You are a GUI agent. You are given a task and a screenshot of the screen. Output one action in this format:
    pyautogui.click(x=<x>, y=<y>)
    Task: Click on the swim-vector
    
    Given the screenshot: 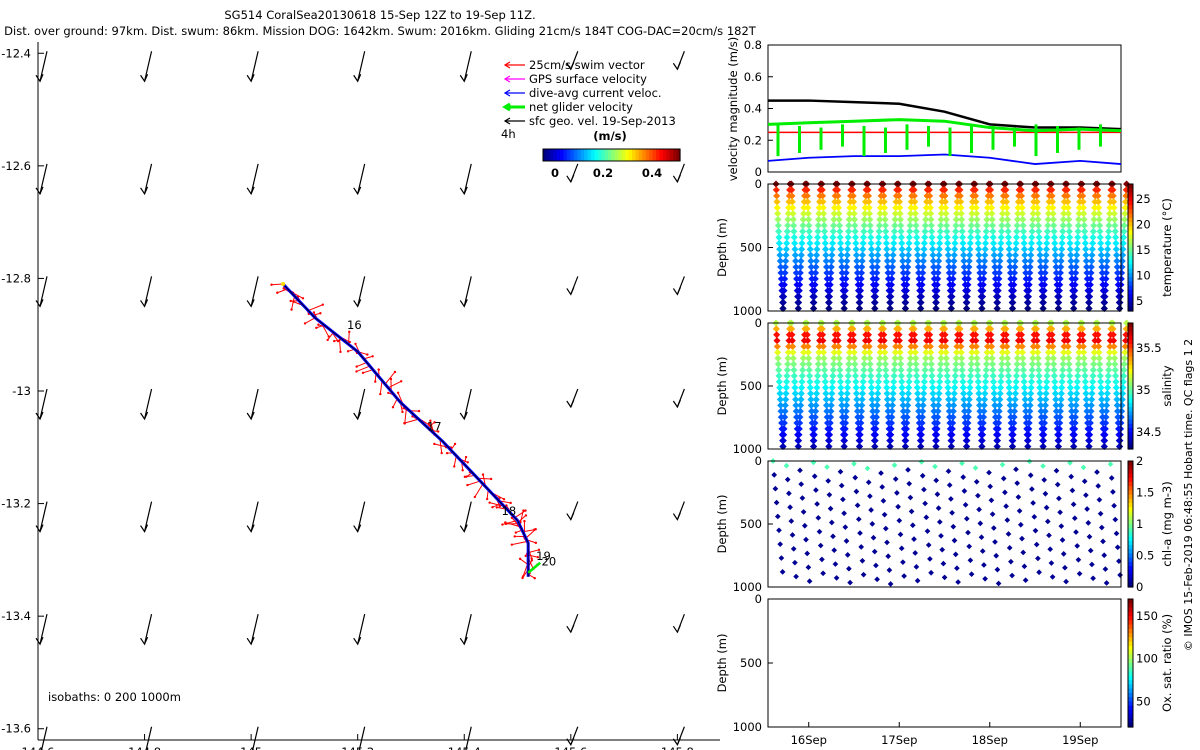 What is the action you would take?
    pyautogui.click(x=293, y=303)
    